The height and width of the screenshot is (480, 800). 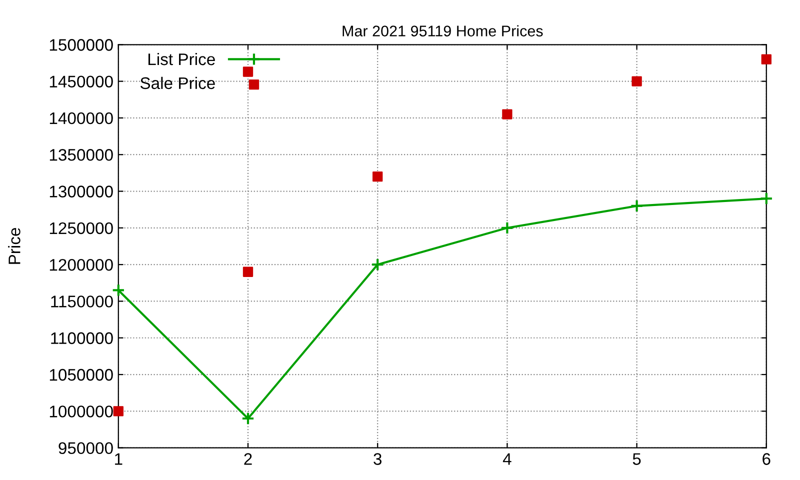 I want to click on y-tick-label: 1150000, so click(x=82, y=302).